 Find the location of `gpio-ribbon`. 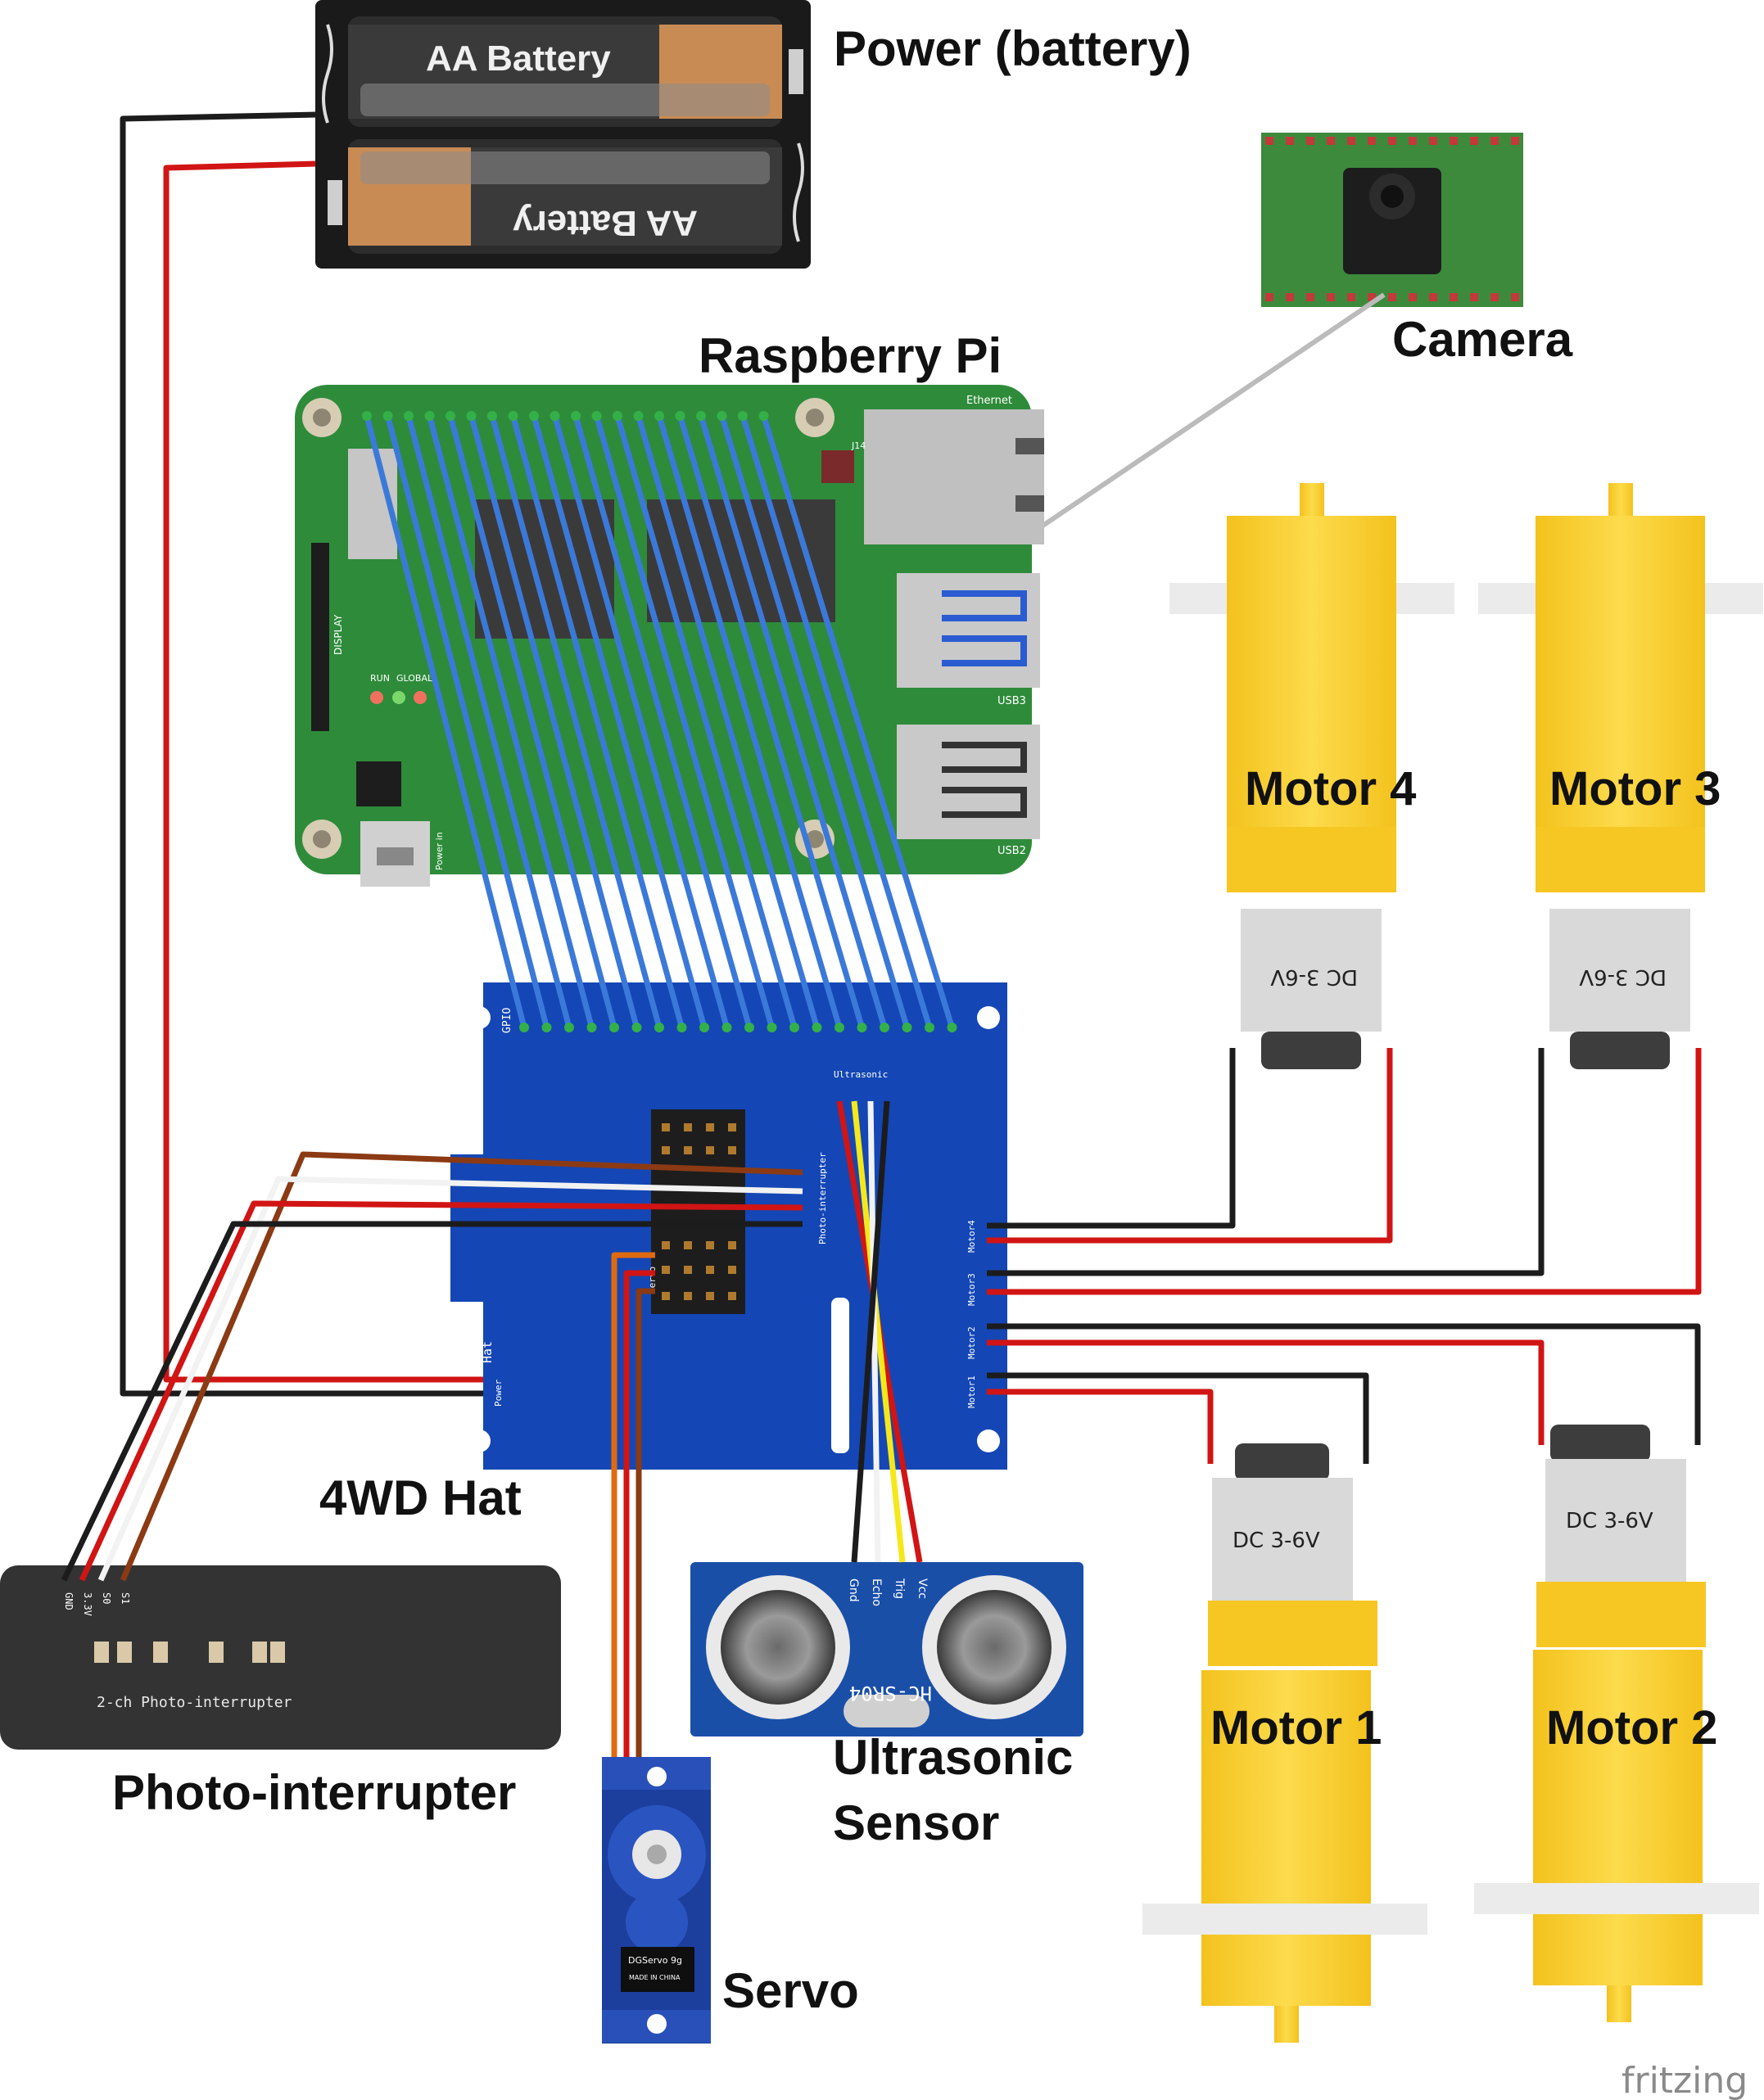

gpio-ribbon is located at coordinates (659, 721).